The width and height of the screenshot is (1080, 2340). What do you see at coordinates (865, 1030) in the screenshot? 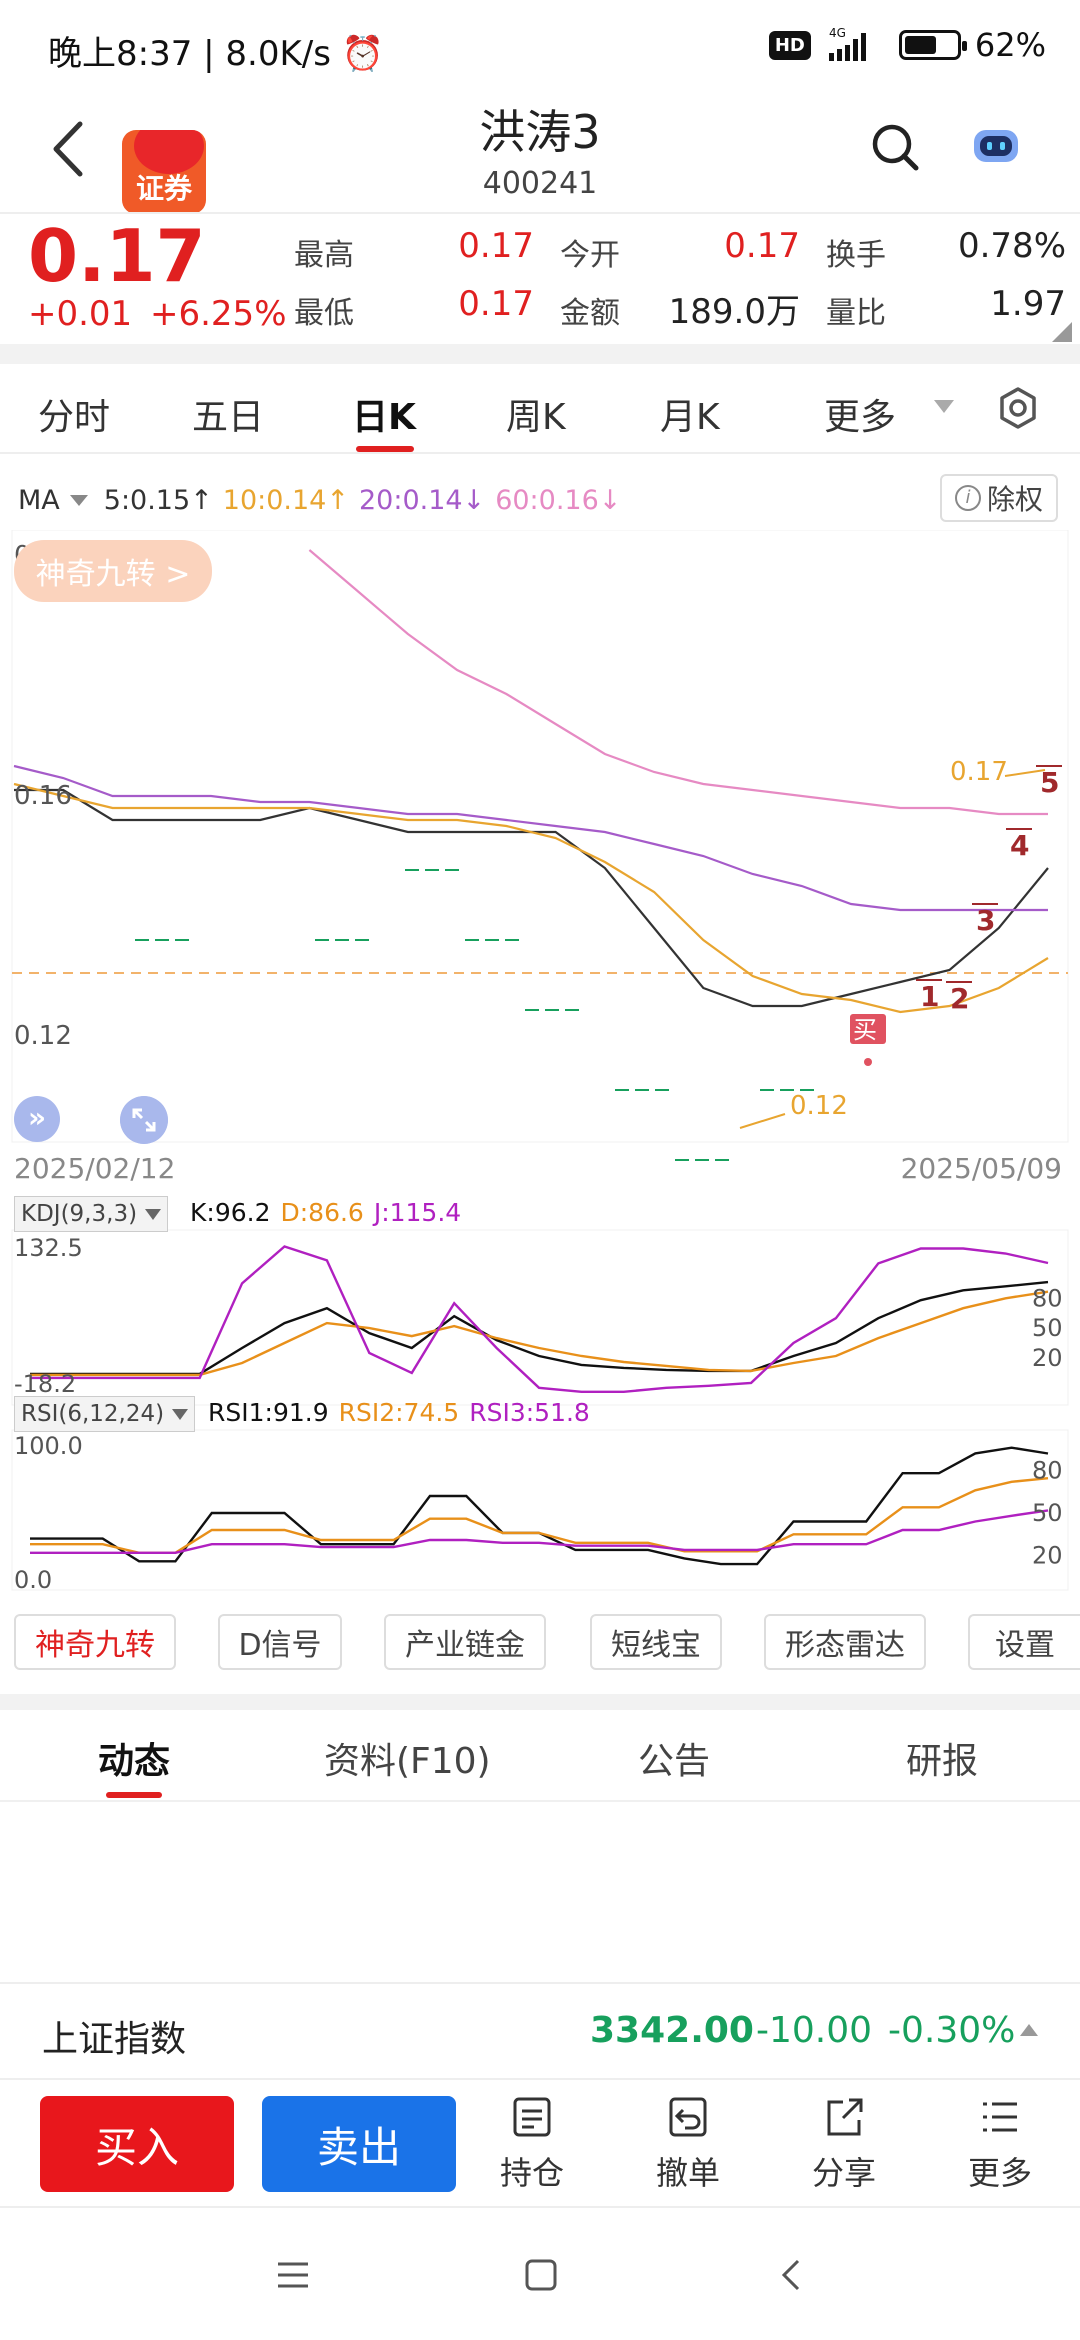
I see `buy-signal-text: 买` at bounding box center [865, 1030].